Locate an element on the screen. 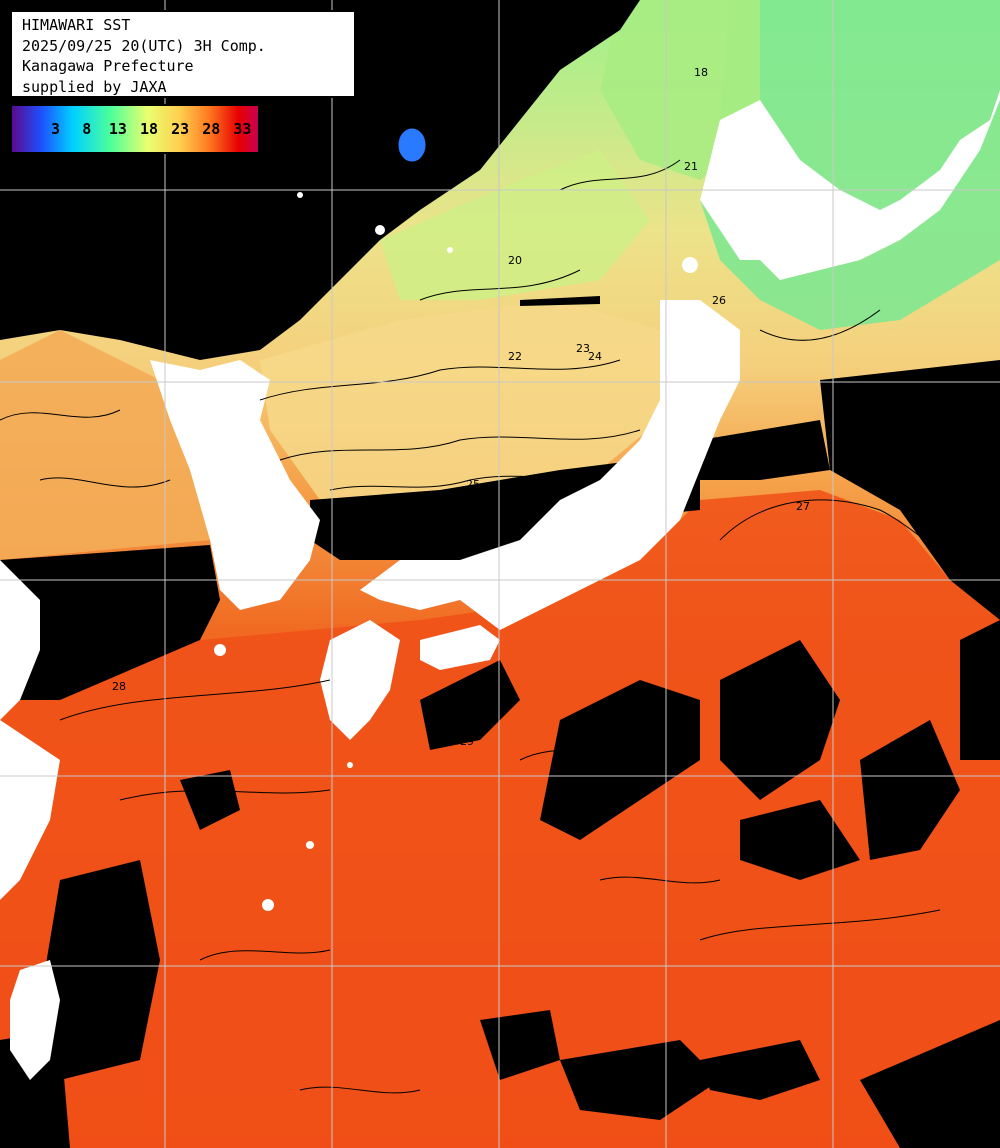 The height and width of the screenshot is (1148, 1000). contour-label-30: 30 is located at coordinates (767, 1071).